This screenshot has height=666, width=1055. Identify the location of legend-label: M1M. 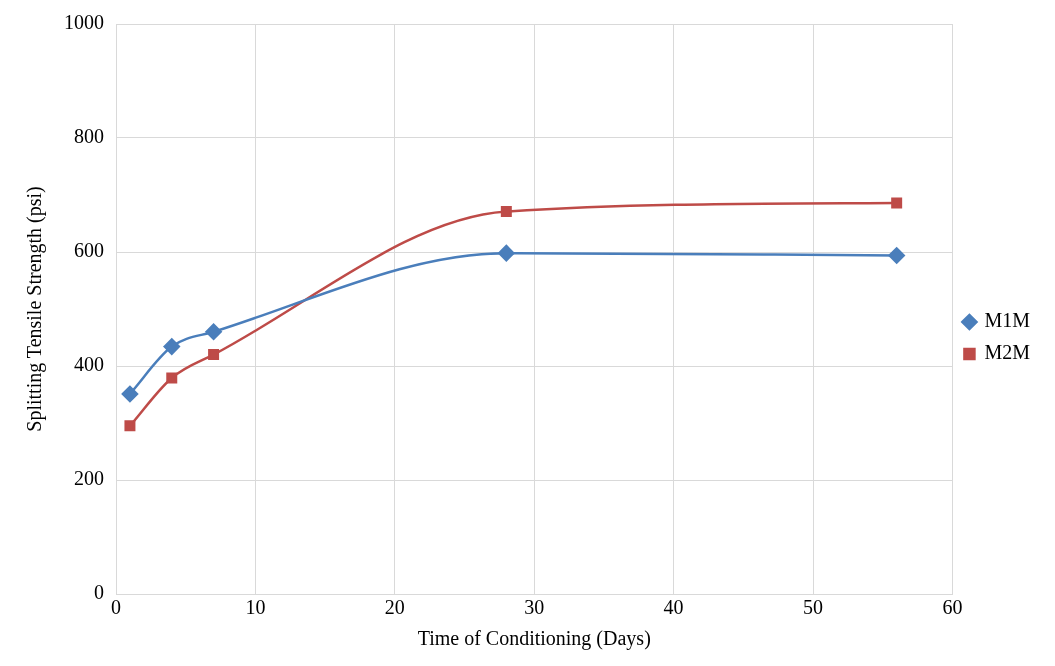
(1007, 320).